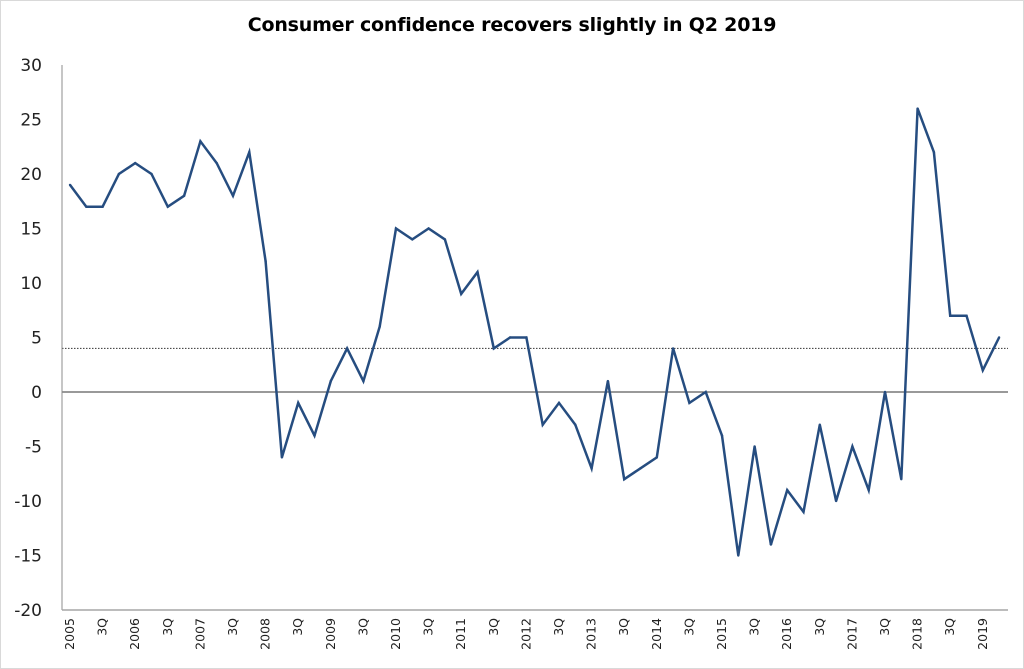  What do you see at coordinates (33, 448) in the screenshot?
I see `y-tick-label: -5` at bounding box center [33, 448].